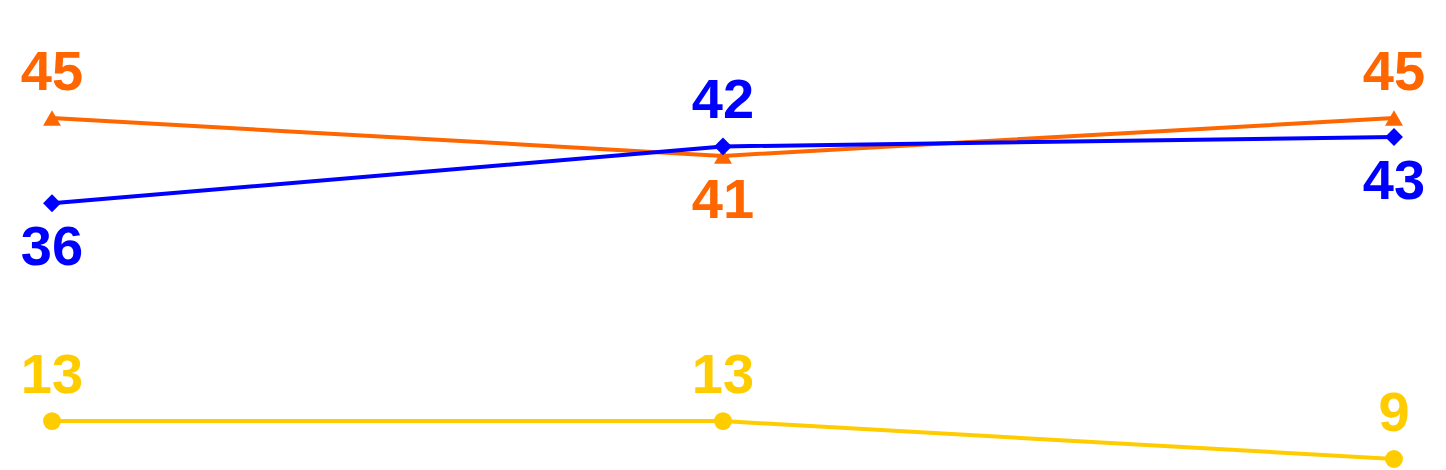 This screenshot has width=1446, height=470. I want to click on data-label: 41, so click(723, 198).